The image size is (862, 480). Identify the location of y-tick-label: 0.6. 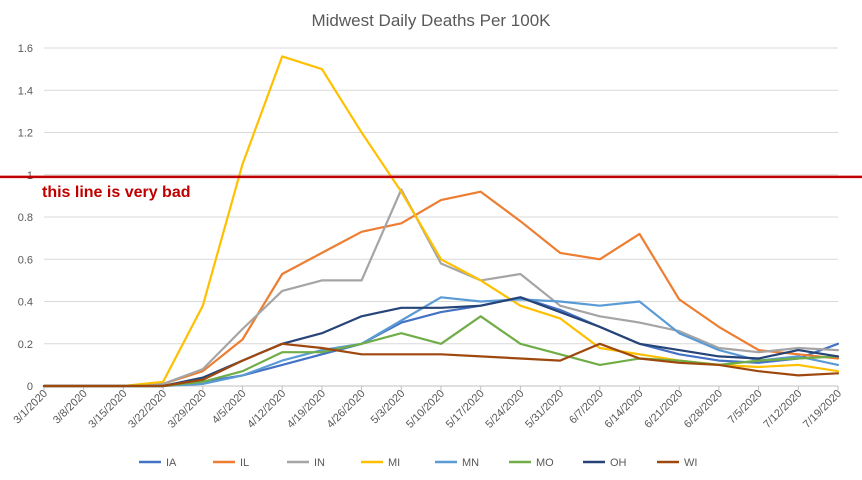
(25, 260).